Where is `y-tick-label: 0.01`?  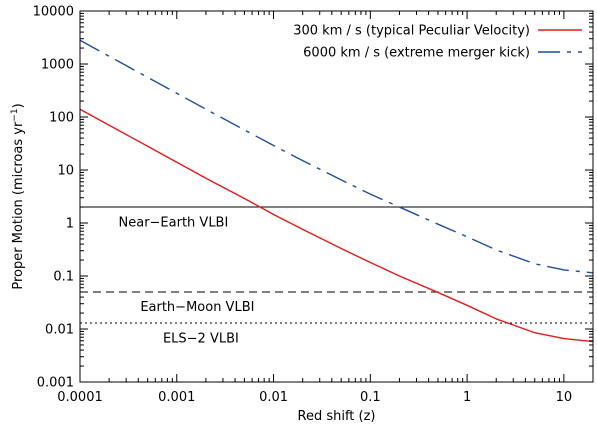 y-tick-label: 0.01 is located at coordinates (59, 330).